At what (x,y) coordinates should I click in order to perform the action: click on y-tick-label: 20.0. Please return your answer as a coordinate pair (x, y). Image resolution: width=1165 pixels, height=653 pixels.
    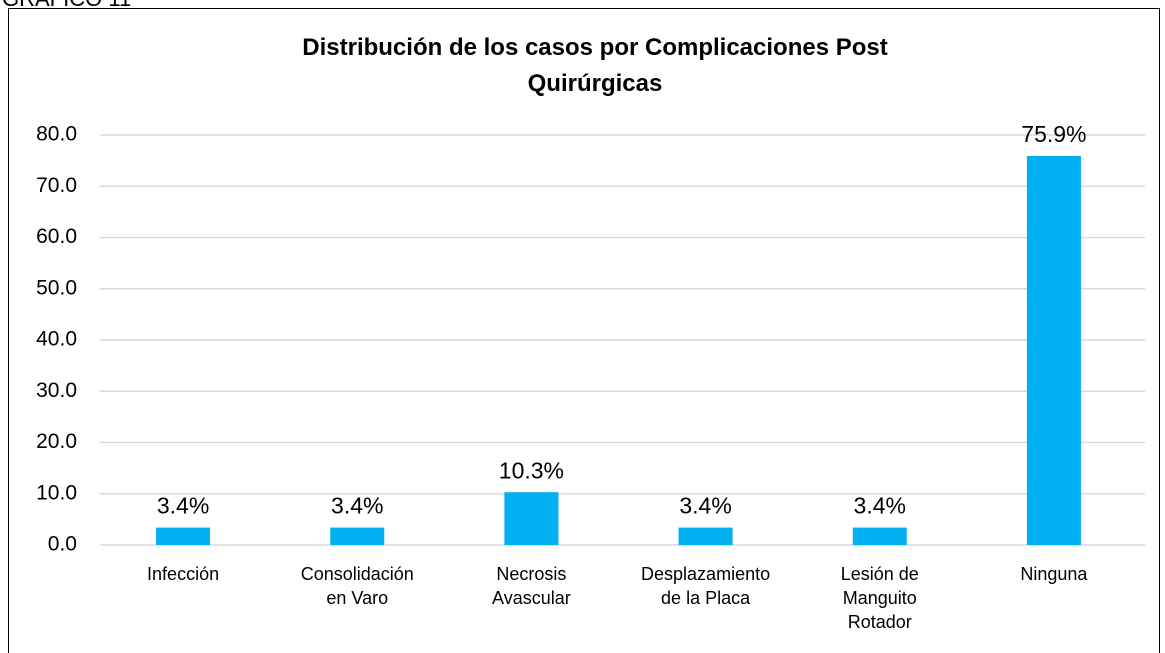
    Looking at the image, I should click on (56, 441).